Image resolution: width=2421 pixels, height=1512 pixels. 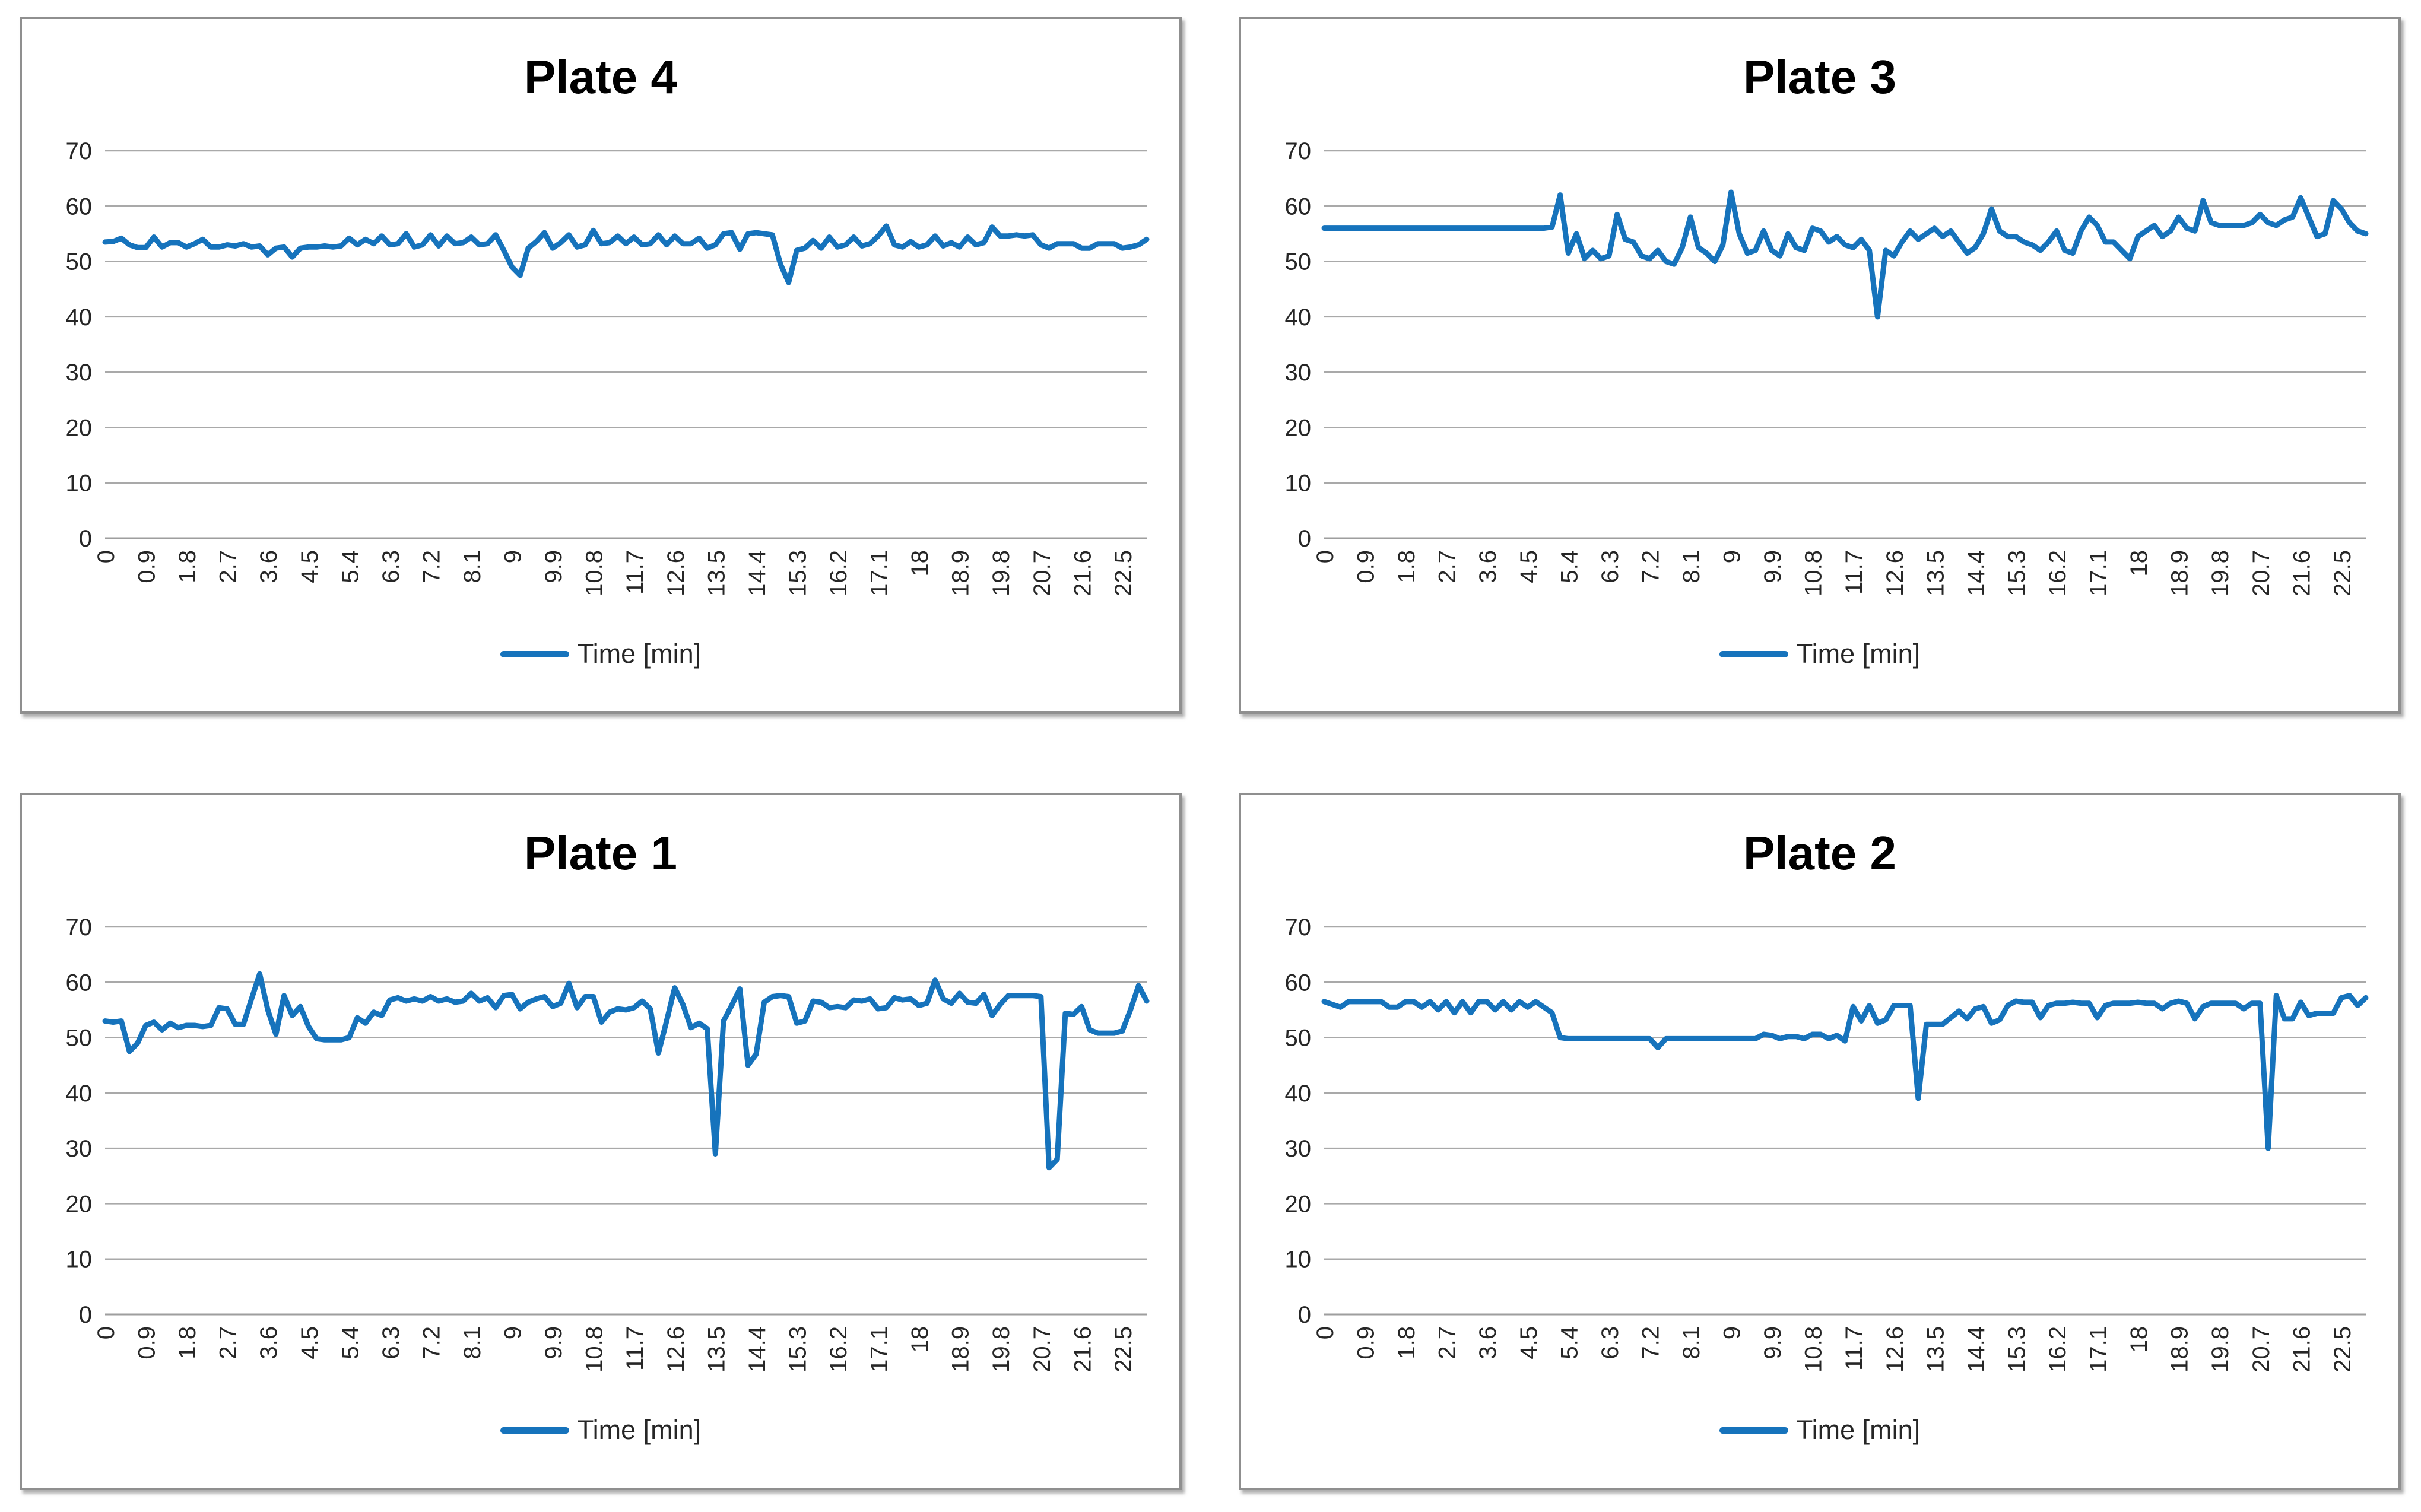 I want to click on plate-1-legend: Time [min], so click(x=600, y=1430).